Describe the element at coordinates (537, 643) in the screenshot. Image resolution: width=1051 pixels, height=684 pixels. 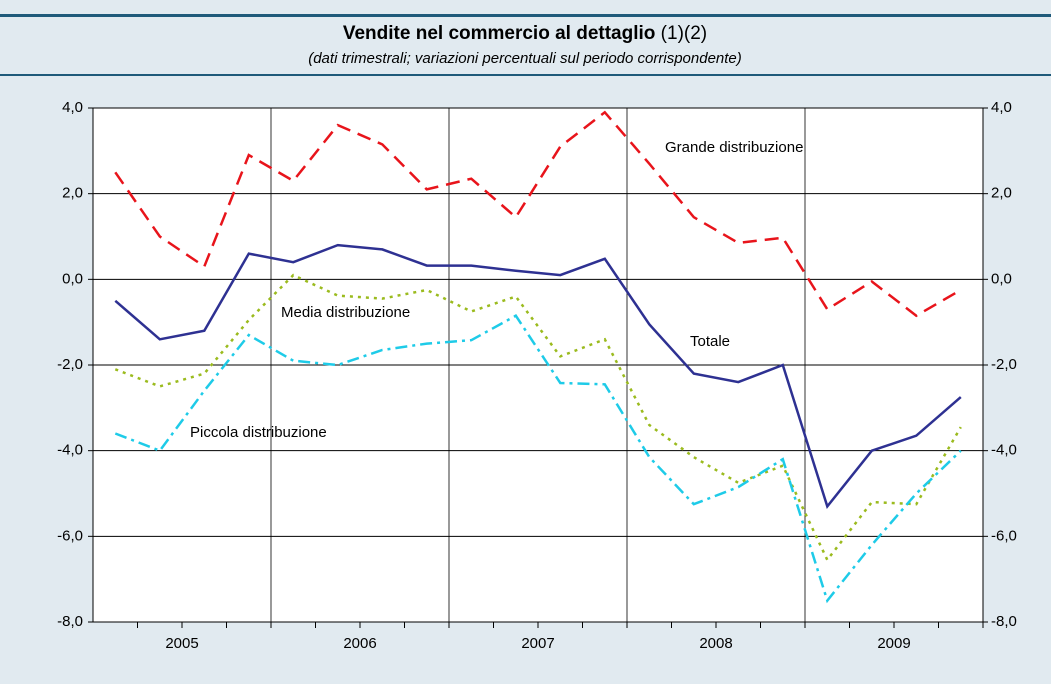
I see `x-tick-label: 2007` at that location.